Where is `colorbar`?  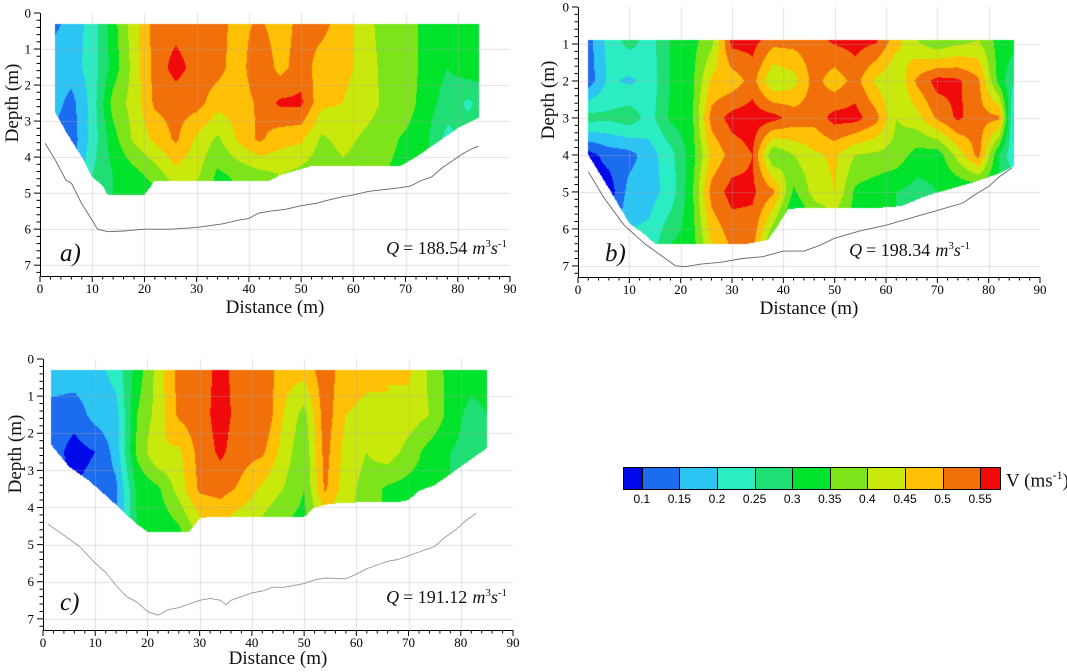 colorbar is located at coordinates (812, 478).